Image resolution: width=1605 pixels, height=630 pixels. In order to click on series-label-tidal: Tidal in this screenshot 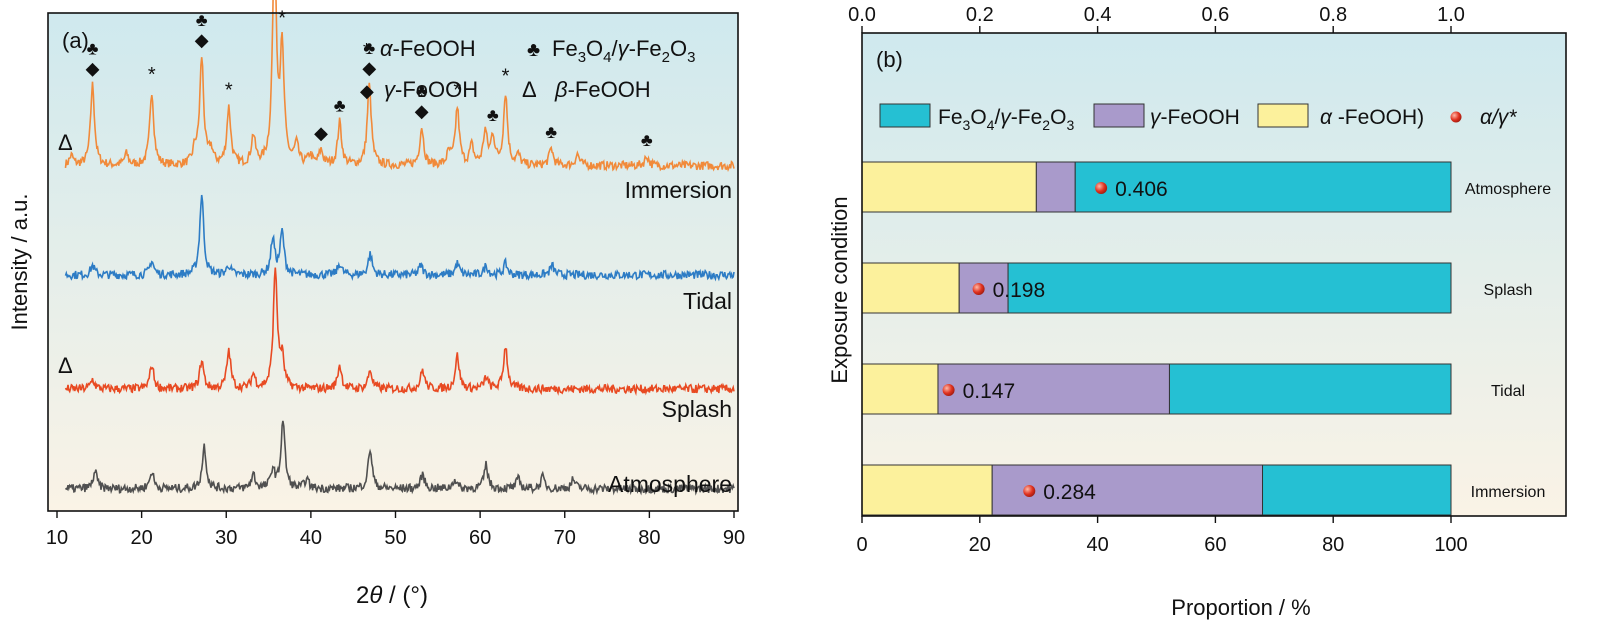, I will do `click(707, 301)`.